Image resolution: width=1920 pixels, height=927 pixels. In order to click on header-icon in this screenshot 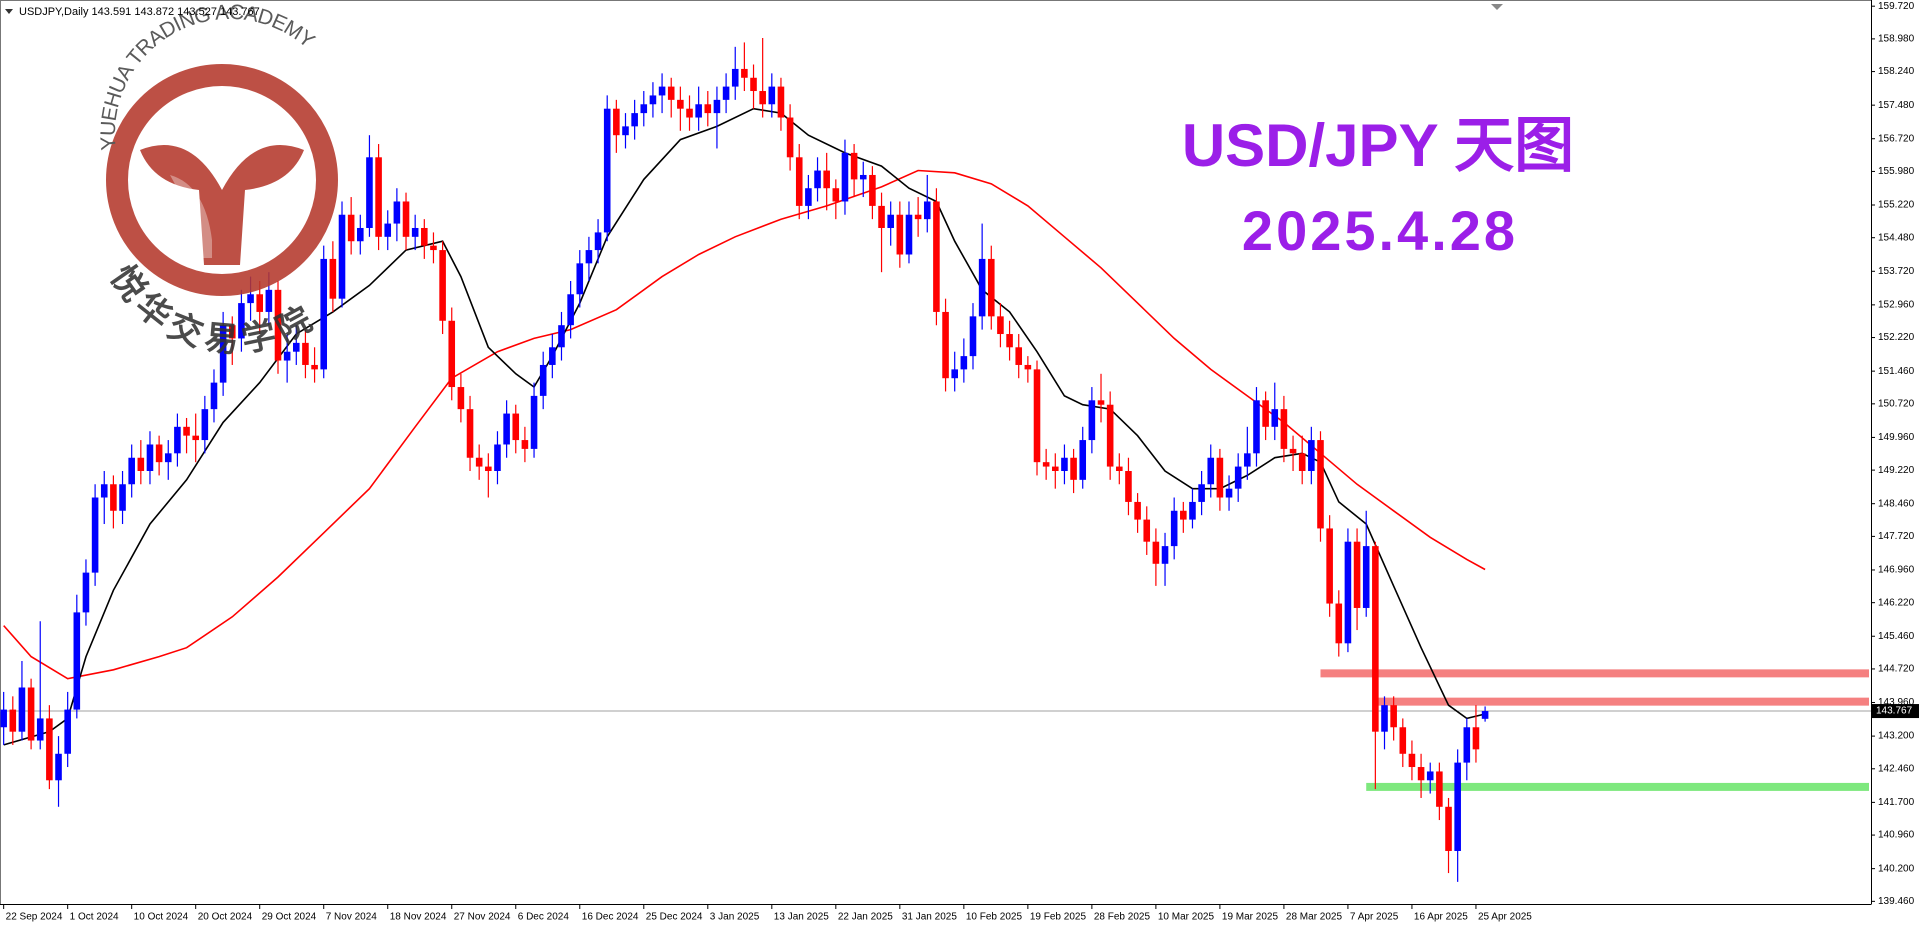, I will do `click(9, 11)`.